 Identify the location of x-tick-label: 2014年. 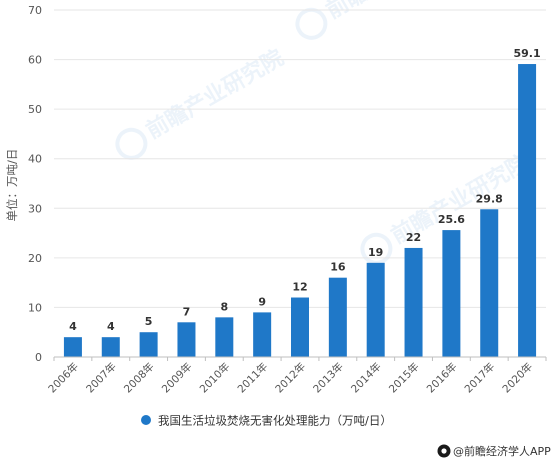
(366, 378).